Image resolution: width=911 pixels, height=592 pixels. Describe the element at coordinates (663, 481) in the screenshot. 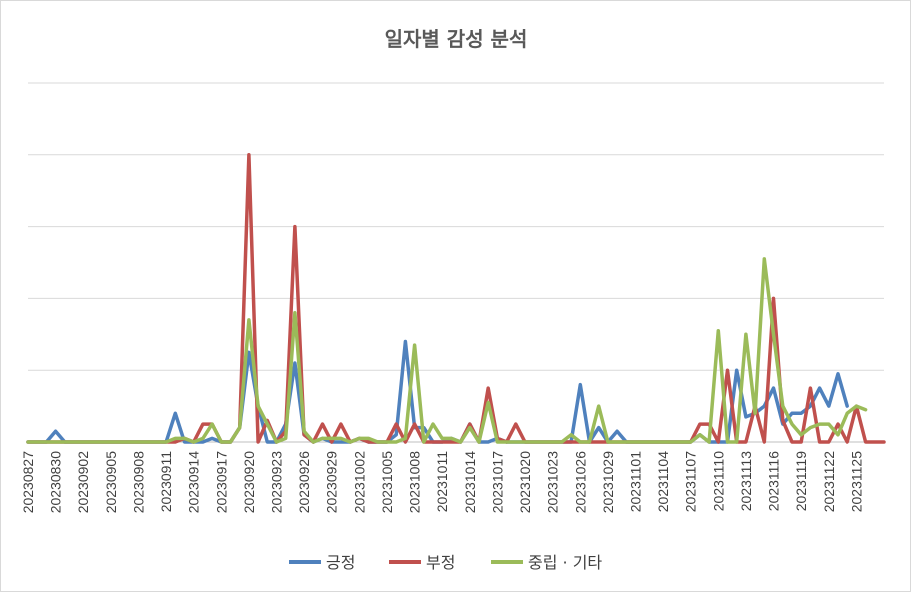

I see `x-tick-label: 20231104` at that location.